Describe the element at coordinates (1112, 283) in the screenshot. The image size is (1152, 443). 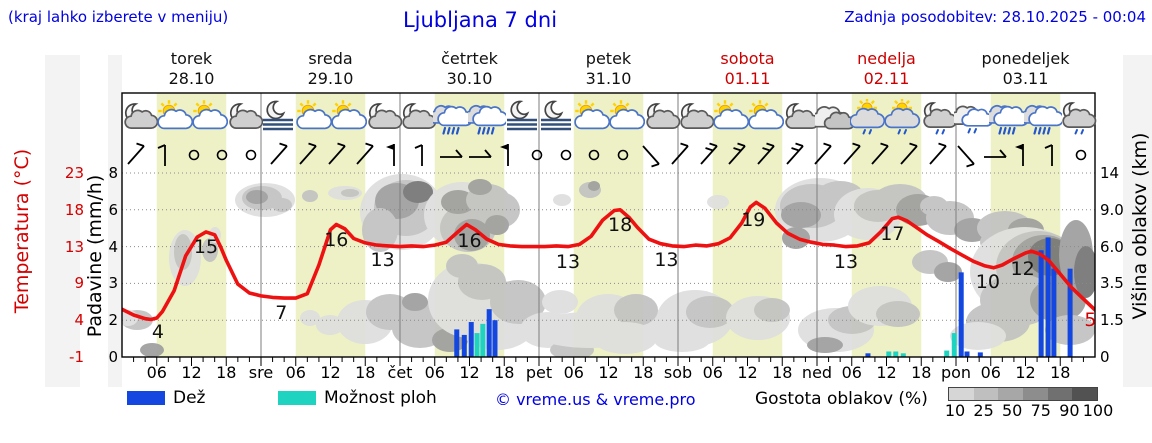
I see `cloud-height-tick-label: 3.5` at that location.